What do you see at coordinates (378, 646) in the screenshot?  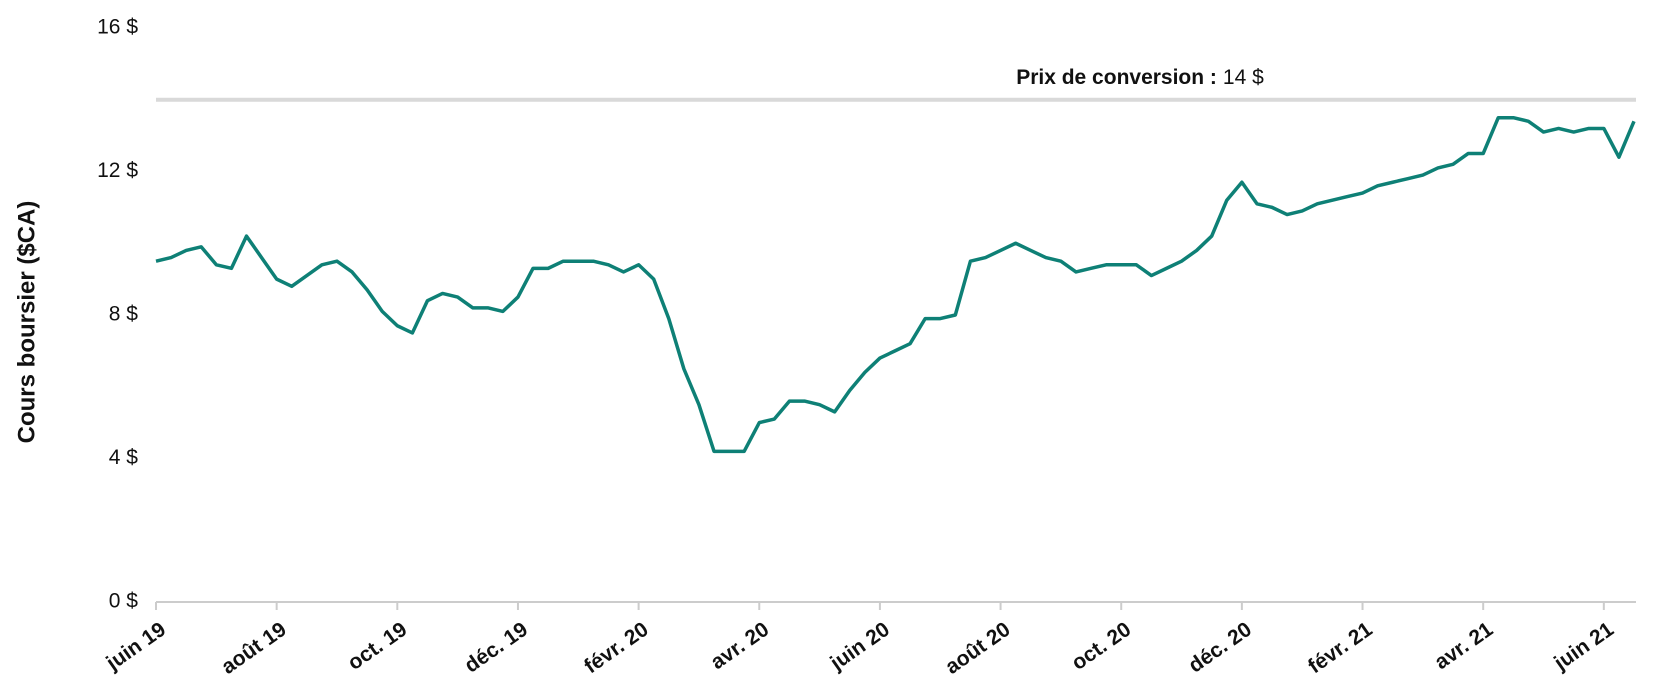 I see `x-tick-label: oct. 19` at bounding box center [378, 646].